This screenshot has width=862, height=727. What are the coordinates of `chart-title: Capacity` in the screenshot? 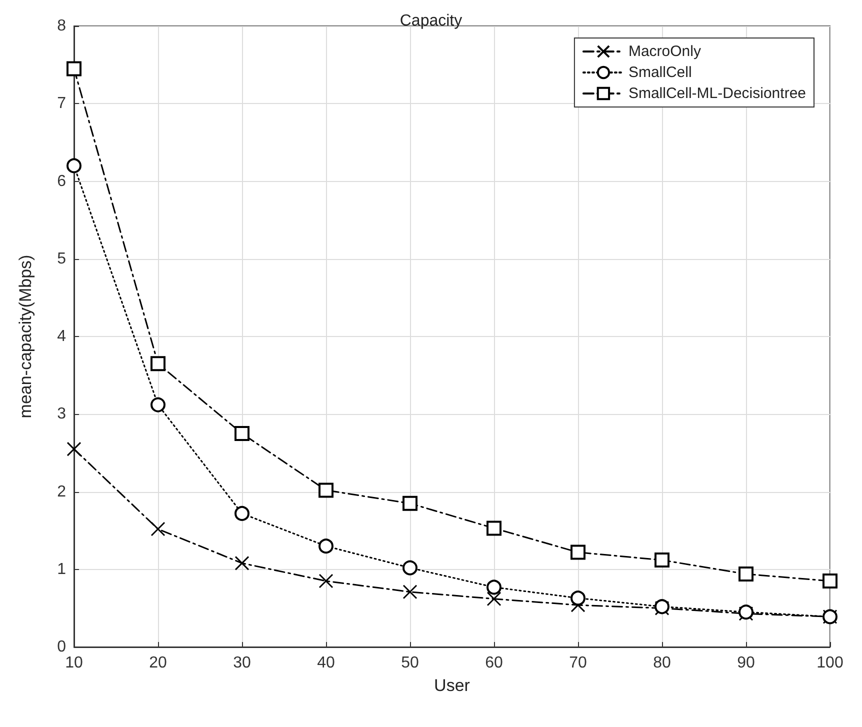 It's located at (431, 21).